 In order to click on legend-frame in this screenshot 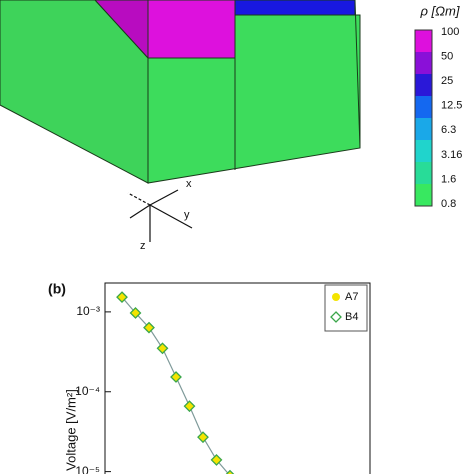, I will do `click(346, 308)`.